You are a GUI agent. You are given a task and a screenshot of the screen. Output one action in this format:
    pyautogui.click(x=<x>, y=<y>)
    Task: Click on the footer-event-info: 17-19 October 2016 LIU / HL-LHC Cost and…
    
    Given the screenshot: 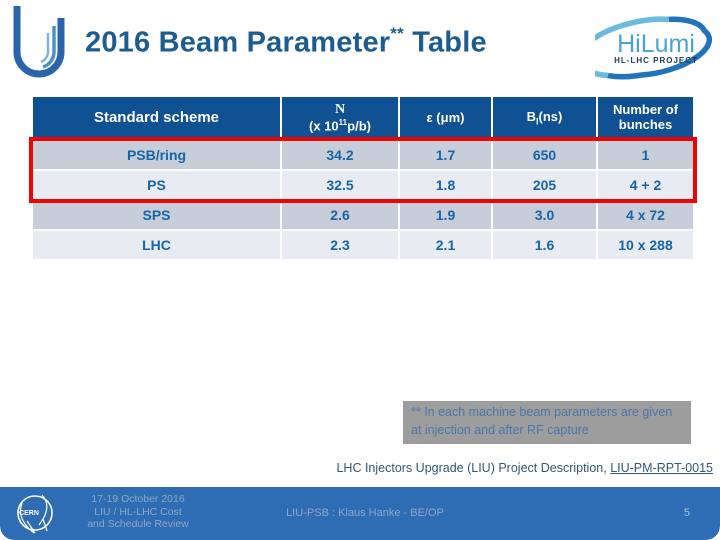 What is the action you would take?
    pyautogui.click(x=138, y=512)
    